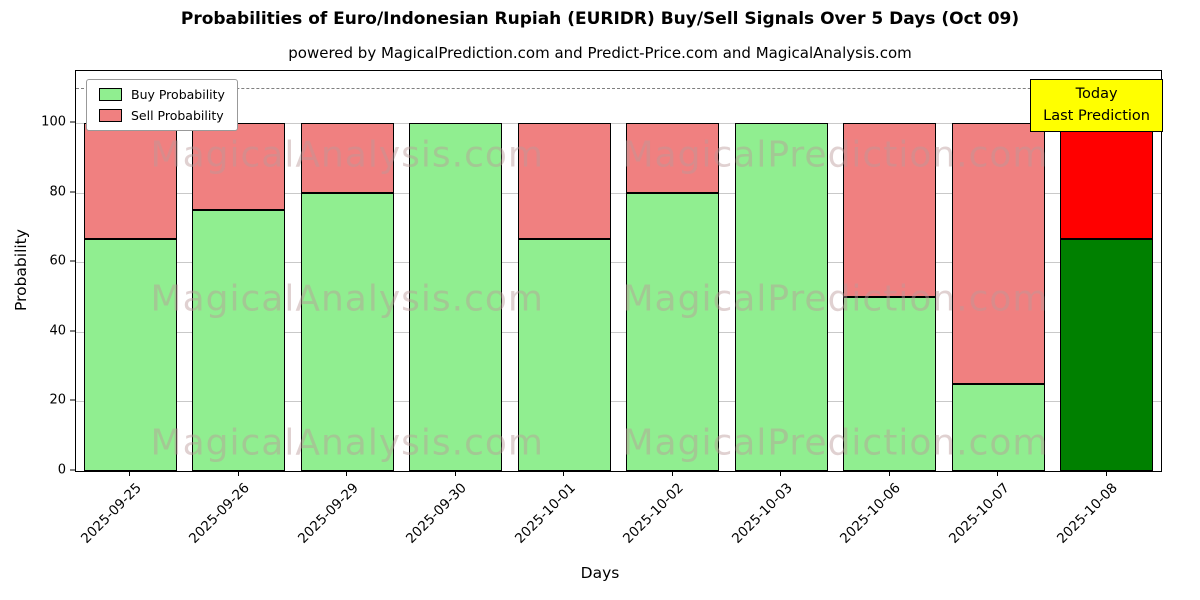  I want to click on x-tick-label-2025-09-25: 2025-09-25, so click(111, 513).